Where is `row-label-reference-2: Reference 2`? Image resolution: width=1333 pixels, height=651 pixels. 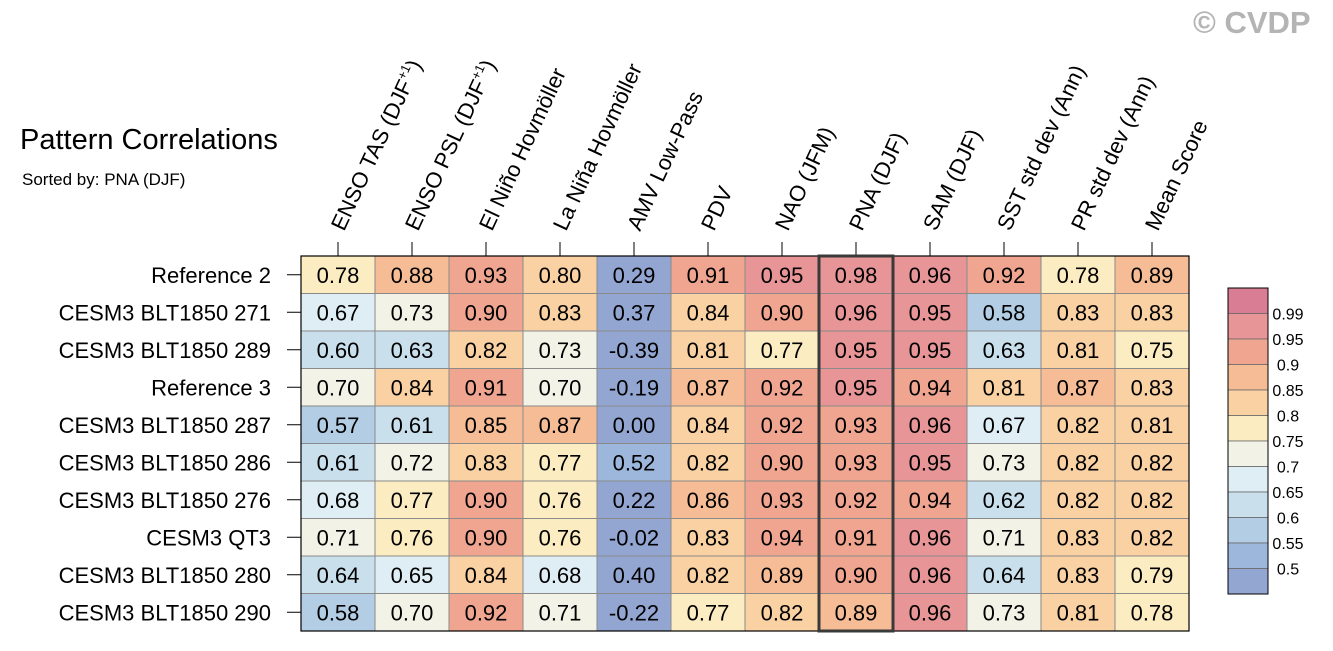
row-label-reference-2: Reference 2 is located at coordinates (211, 275).